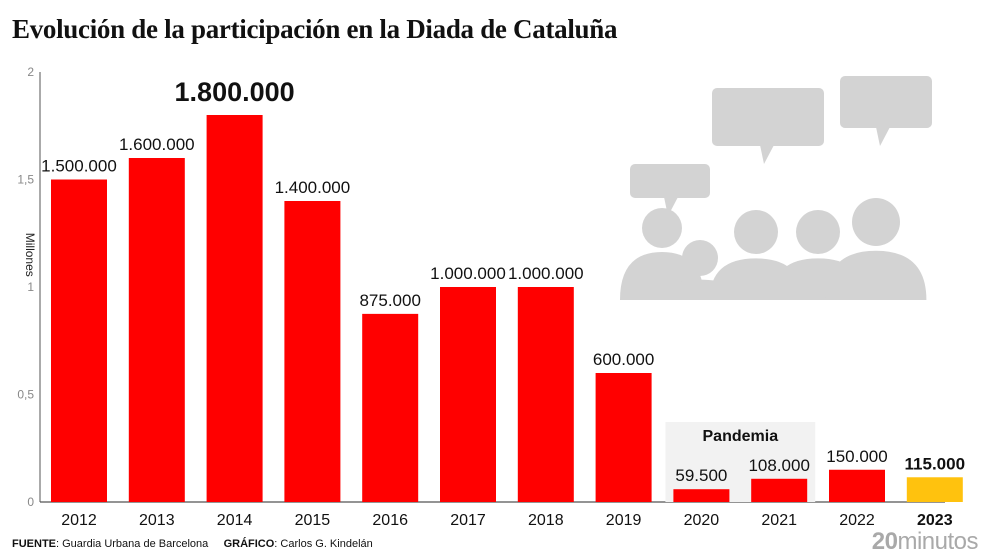 The height and width of the screenshot is (556, 990). I want to click on bar-2013, so click(156, 330).